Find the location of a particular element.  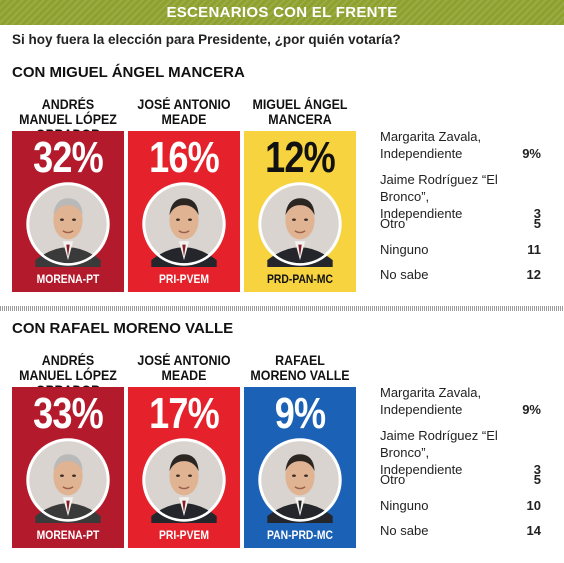

list-item: No sabe 12 is located at coordinates (462, 274).